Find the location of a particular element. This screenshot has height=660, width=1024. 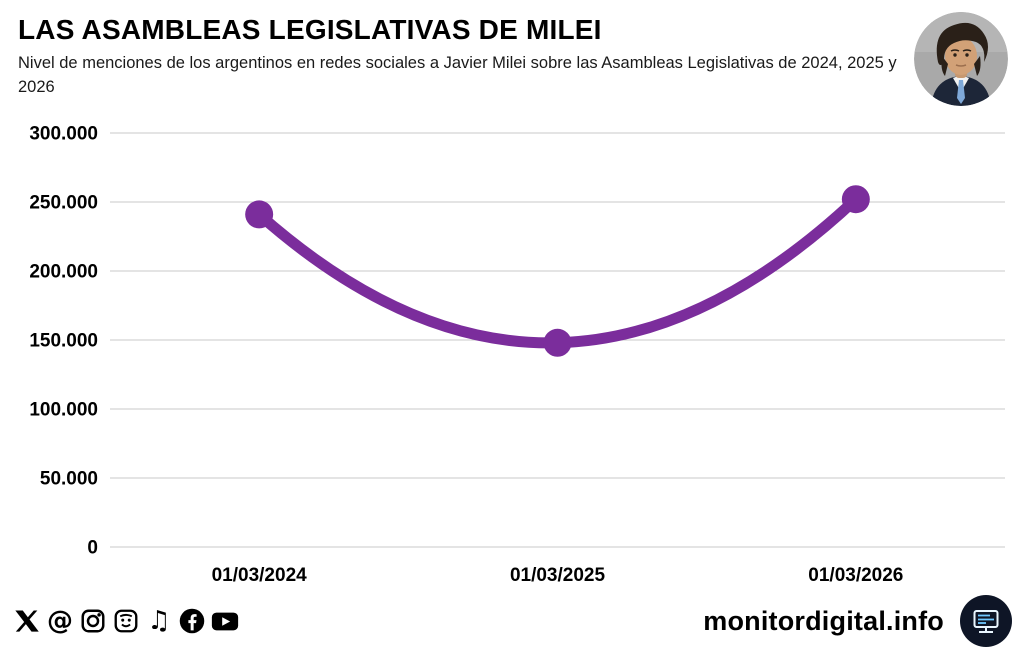

milei-avatar-image is located at coordinates (961, 59).